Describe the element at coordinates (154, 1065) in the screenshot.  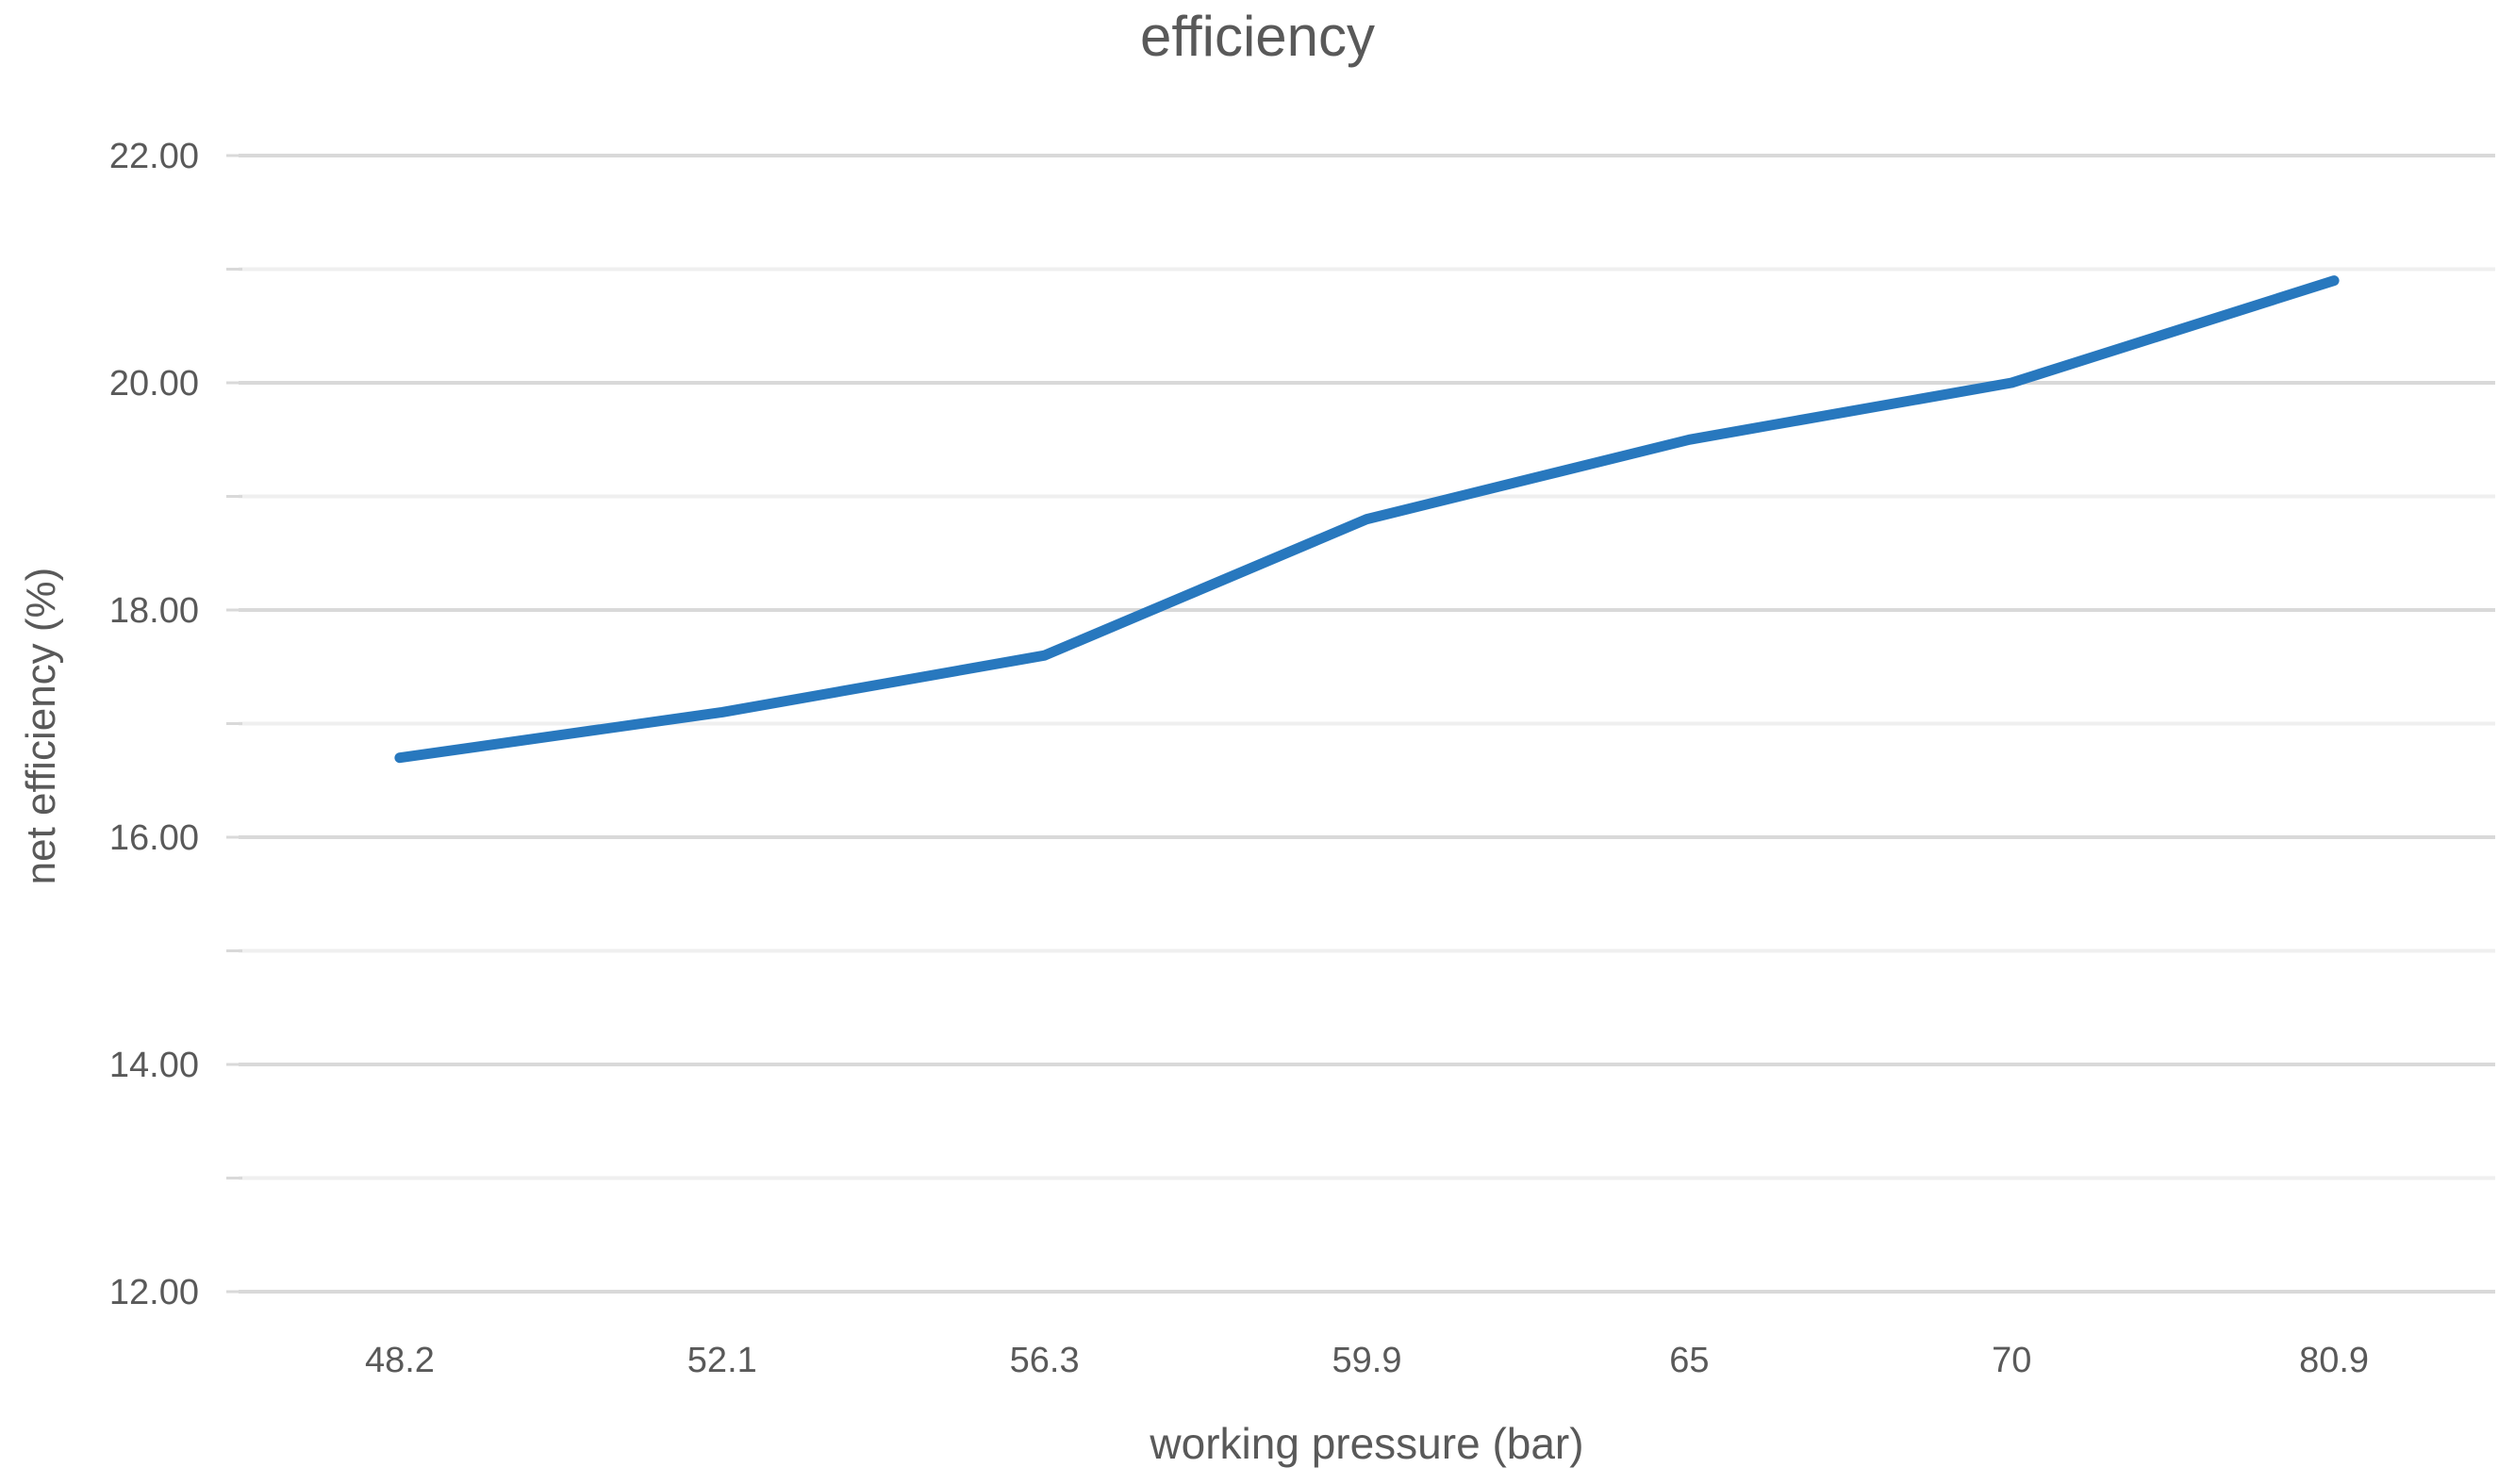
I see `y-tick-label: 14.00` at that location.